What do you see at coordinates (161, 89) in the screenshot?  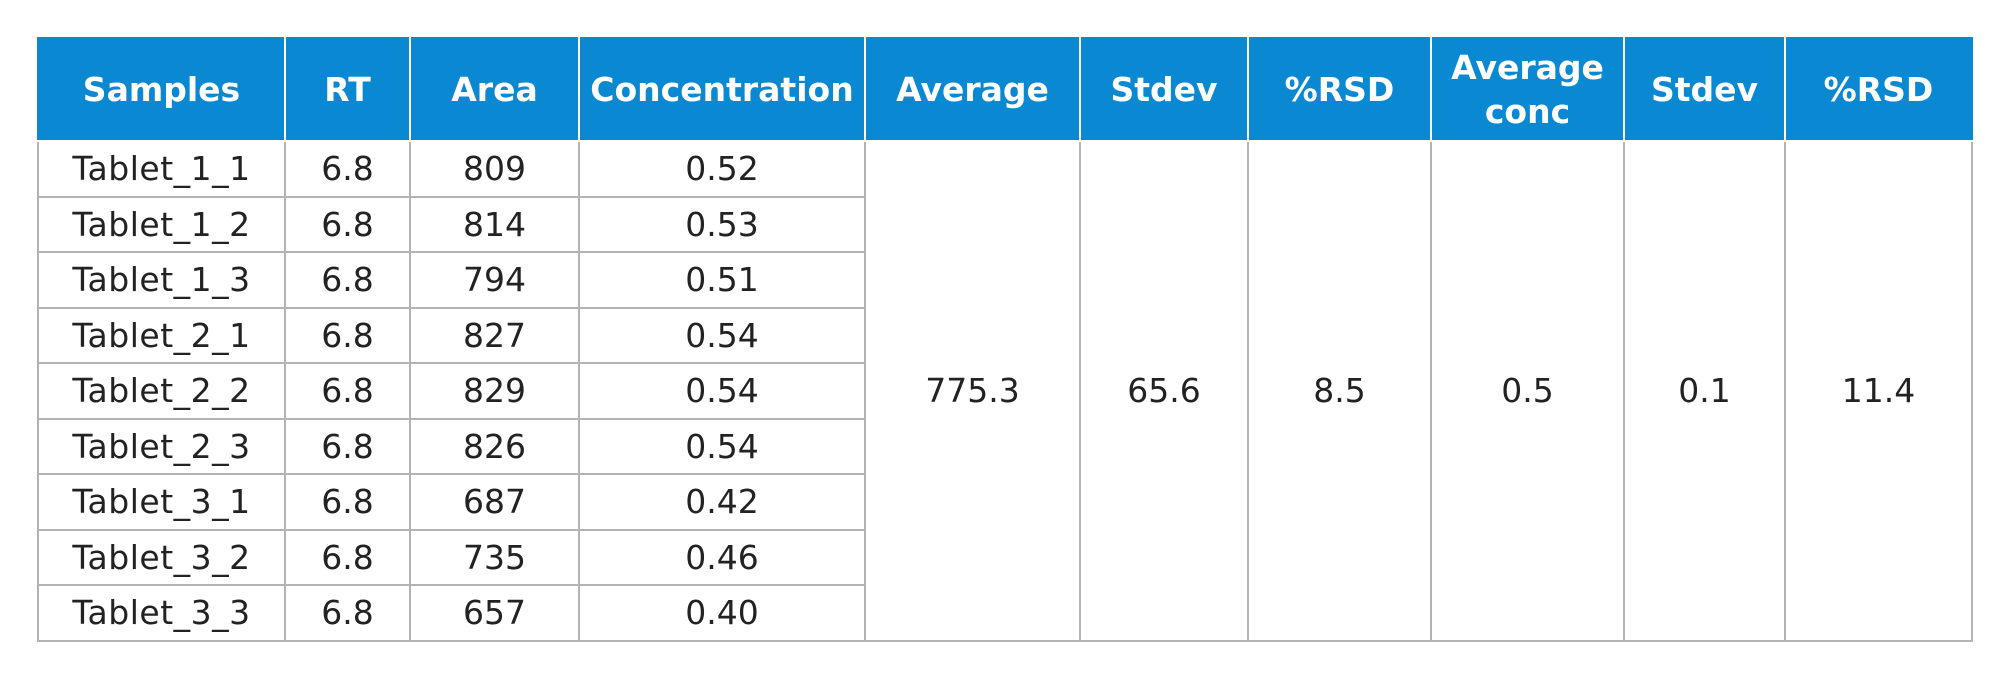 I see `header-samples: Samples` at bounding box center [161, 89].